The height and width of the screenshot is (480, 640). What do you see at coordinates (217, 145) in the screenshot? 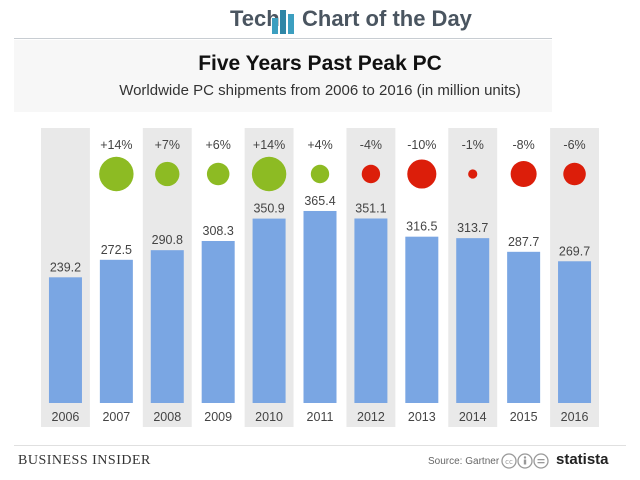
I see `growth-label: +6%` at bounding box center [217, 145].